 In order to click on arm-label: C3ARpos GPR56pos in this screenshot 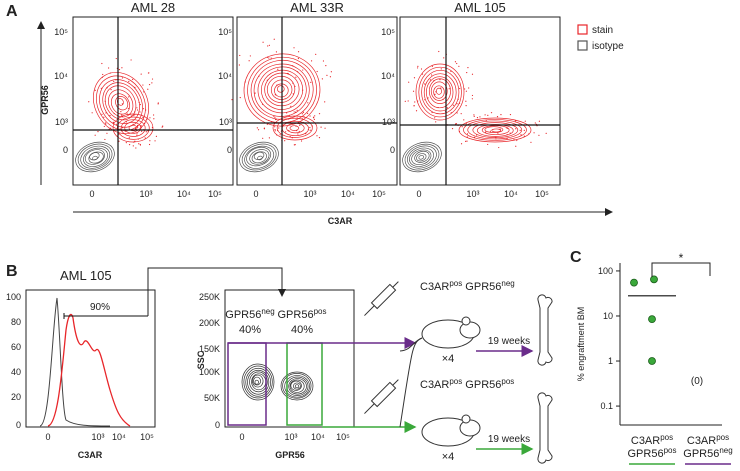, I will do `click(467, 384)`.